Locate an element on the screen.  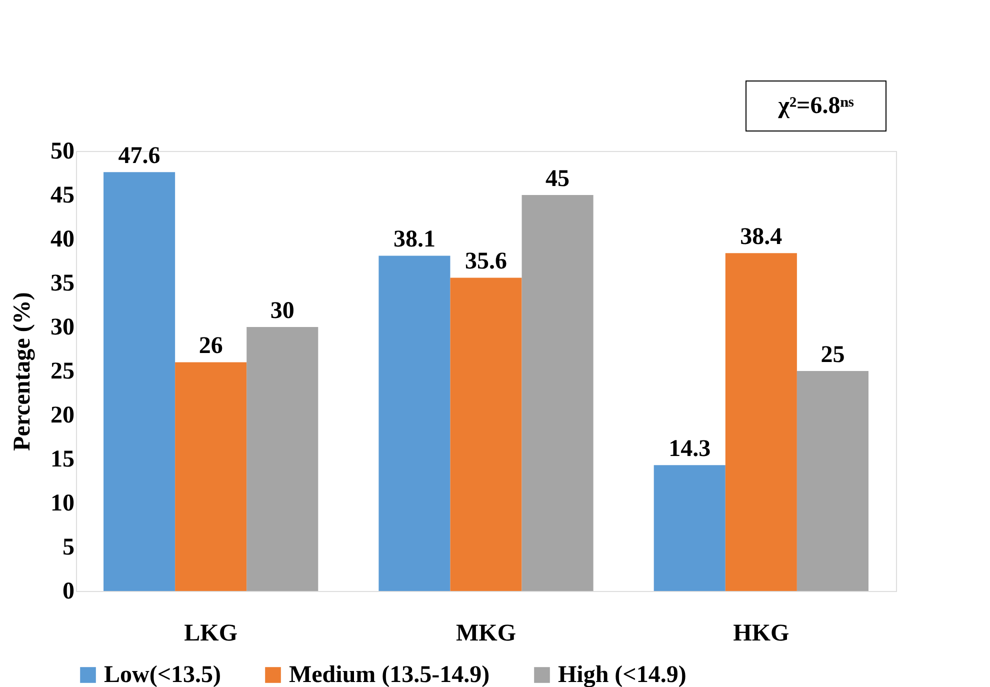
y-tick-label: 20 is located at coordinates (62, 415).